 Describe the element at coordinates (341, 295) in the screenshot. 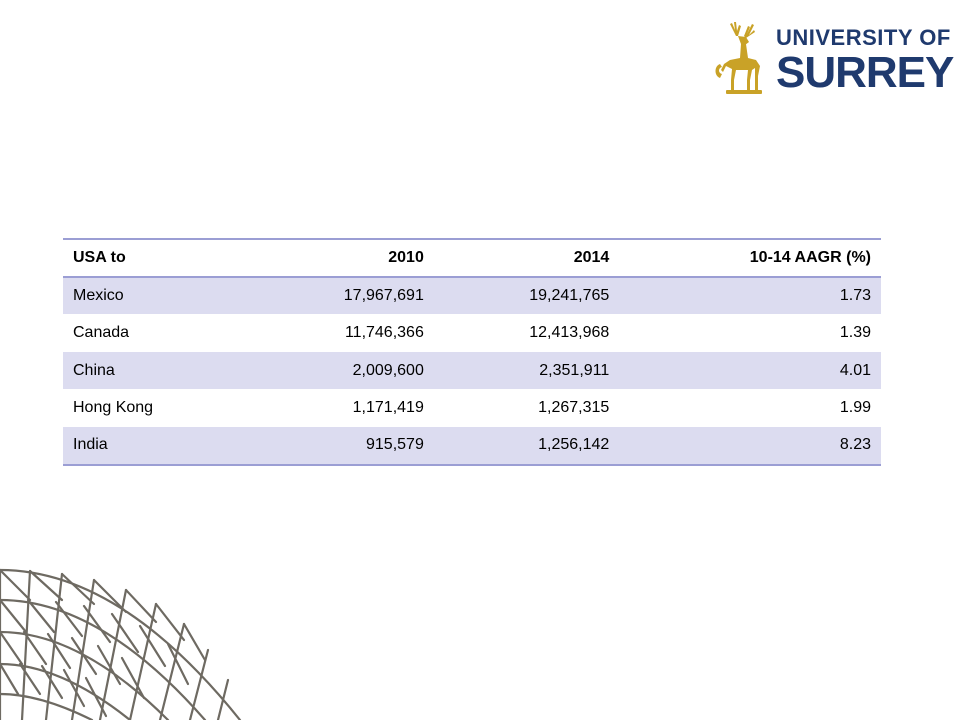

I see `table-cell: 17,967,691` at that location.